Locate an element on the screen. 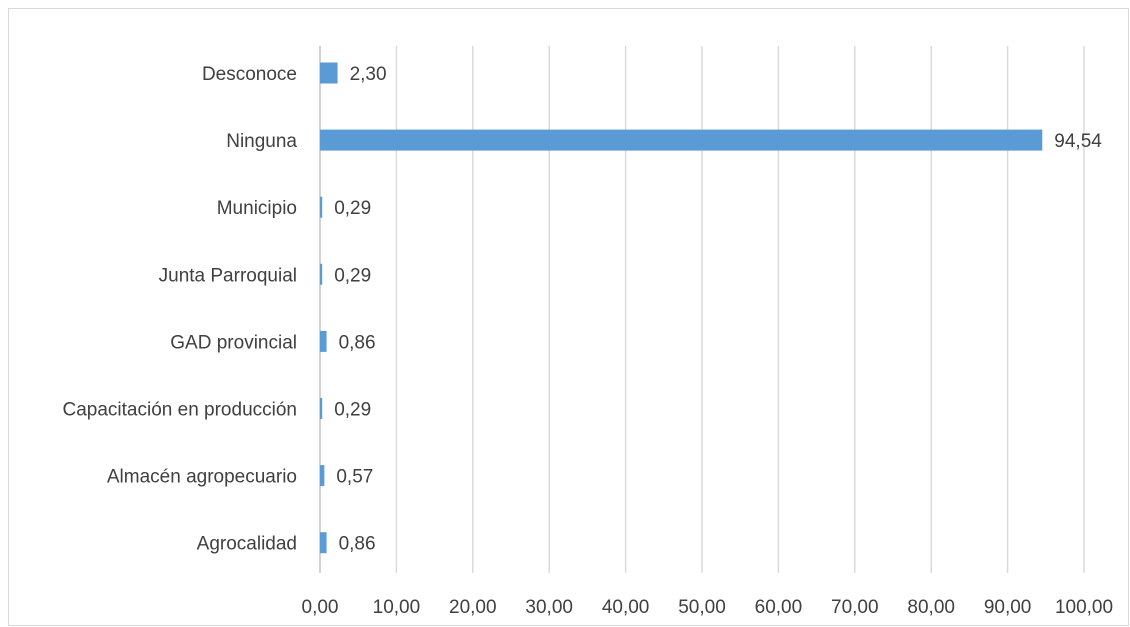 This screenshot has width=1130, height=627. category-label: Desconoce is located at coordinates (249, 74).